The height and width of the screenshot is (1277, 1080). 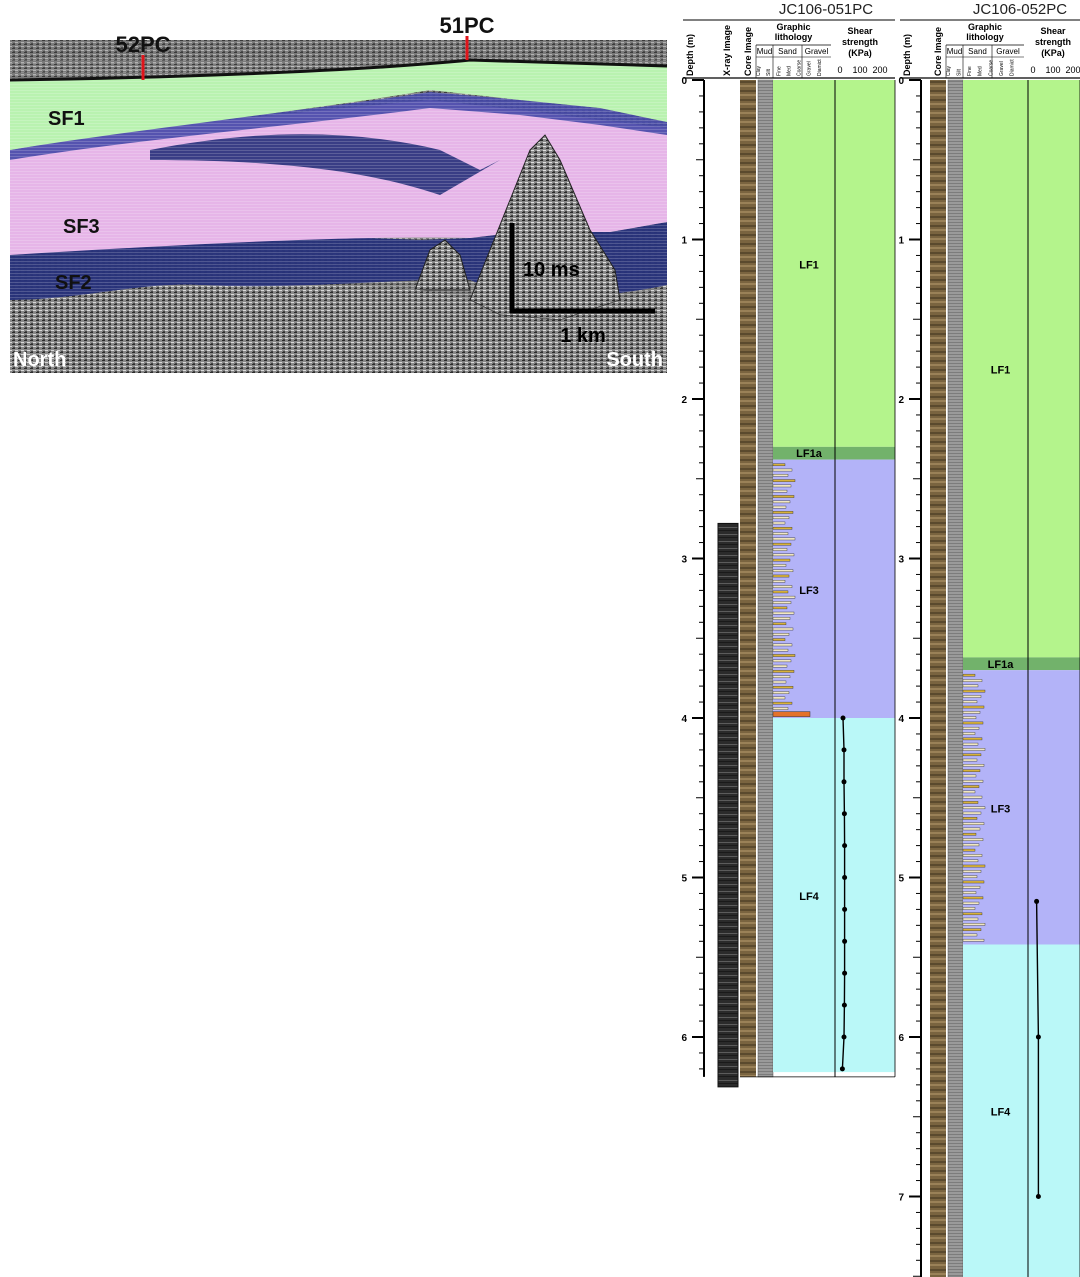 What do you see at coordinates (901, 1198) in the screenshot?
I see `depth-label-7: 7` at bounding box center [901, 1198].